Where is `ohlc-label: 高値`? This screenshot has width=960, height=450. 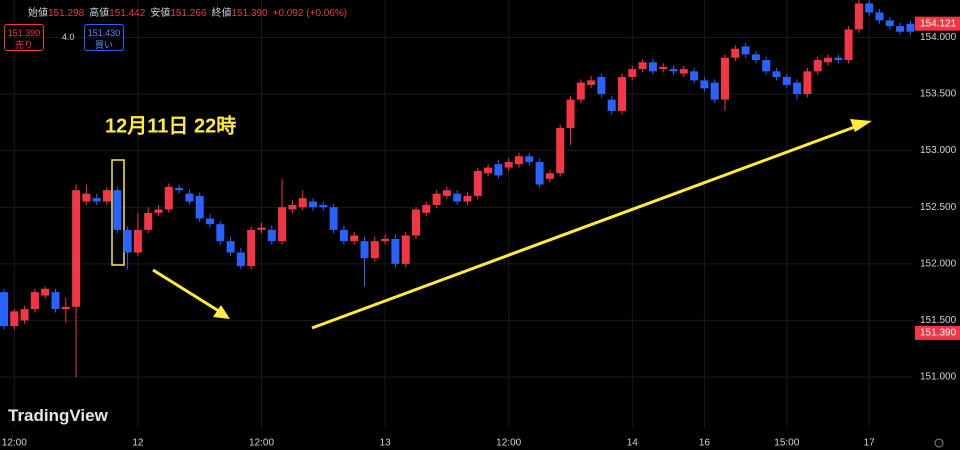
ohlc-label: 高値 is located at coordinates (99, 13).